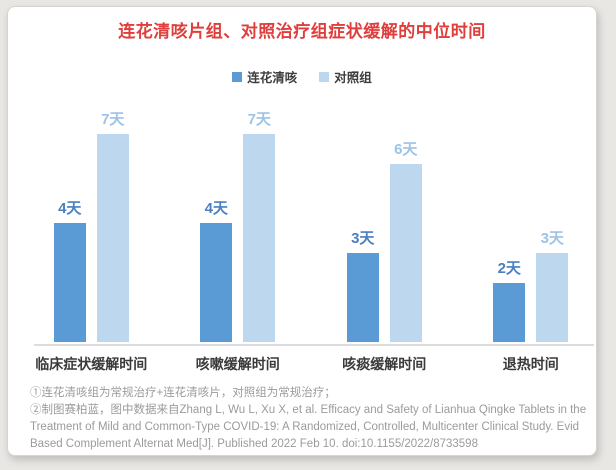  Describe the element at coordinates (183, 393) in the screenshot. I see `footnote-line-1: ①连花清咳组为常规治疗+连花清咳片，对照组为常规治疗；` at that location.